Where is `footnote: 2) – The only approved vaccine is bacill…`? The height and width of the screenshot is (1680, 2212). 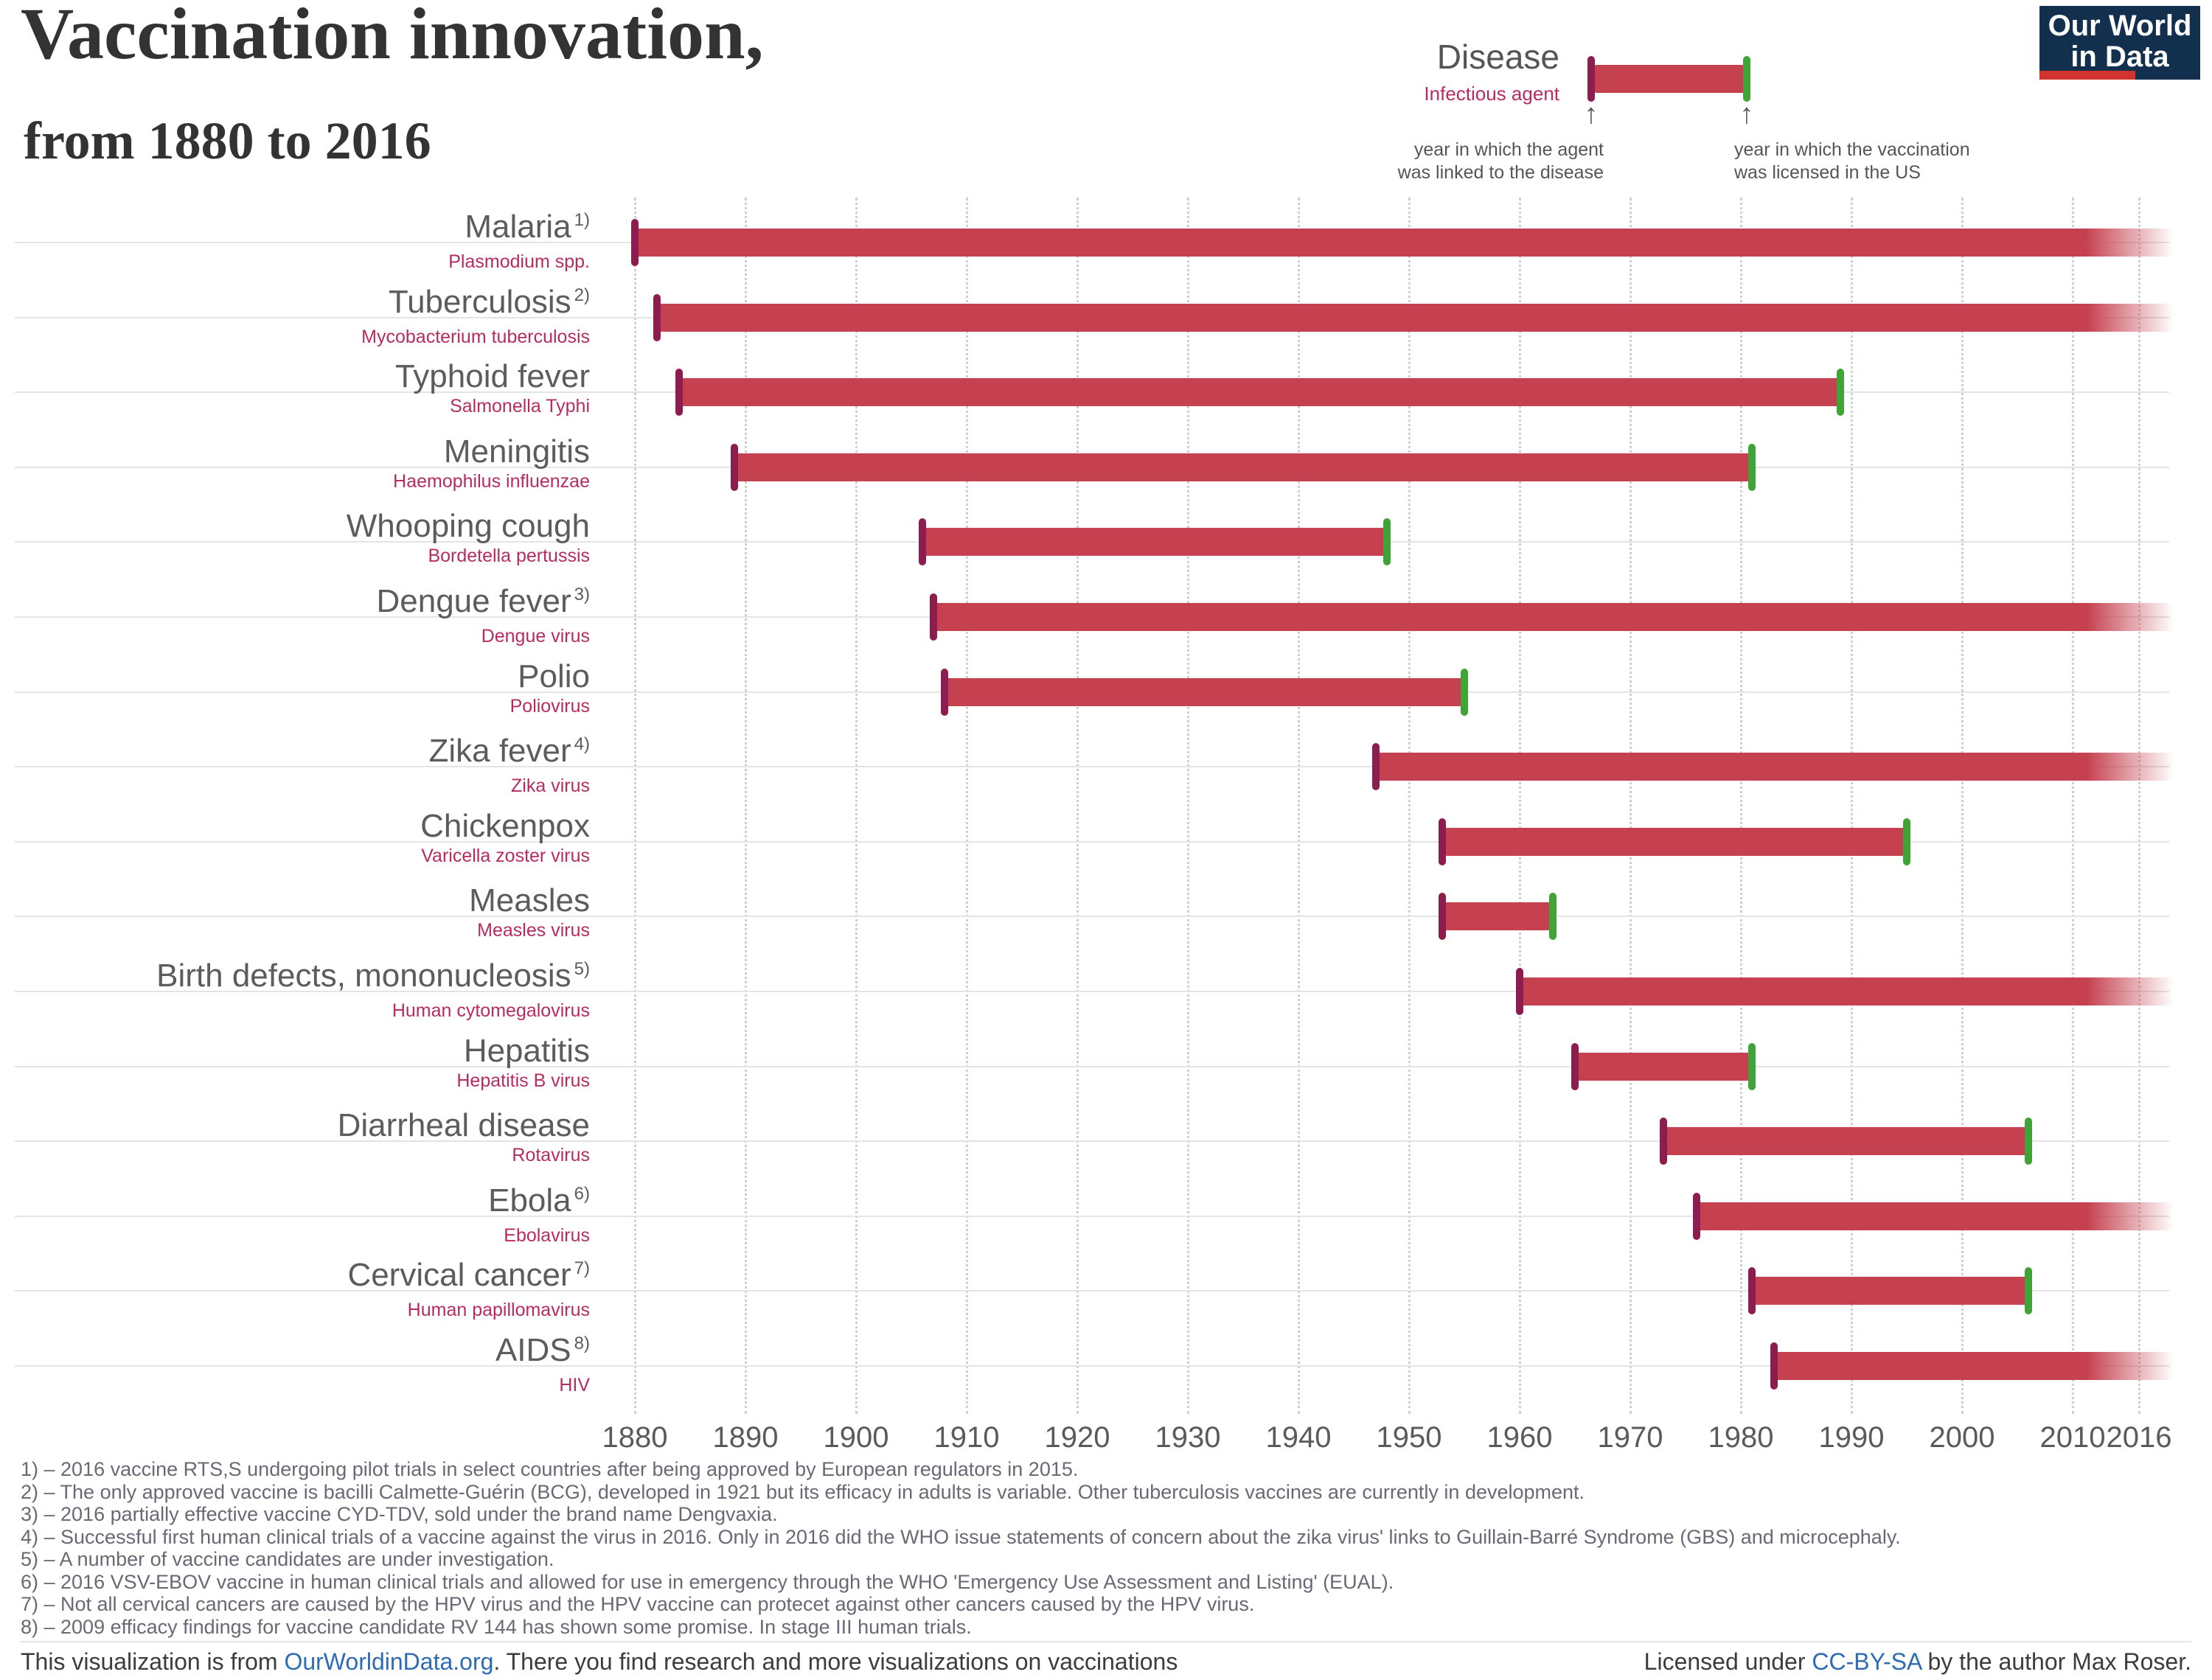
footnote: 2) – The only approved vaccine is bacill… is located at coordinates (803, 1491).